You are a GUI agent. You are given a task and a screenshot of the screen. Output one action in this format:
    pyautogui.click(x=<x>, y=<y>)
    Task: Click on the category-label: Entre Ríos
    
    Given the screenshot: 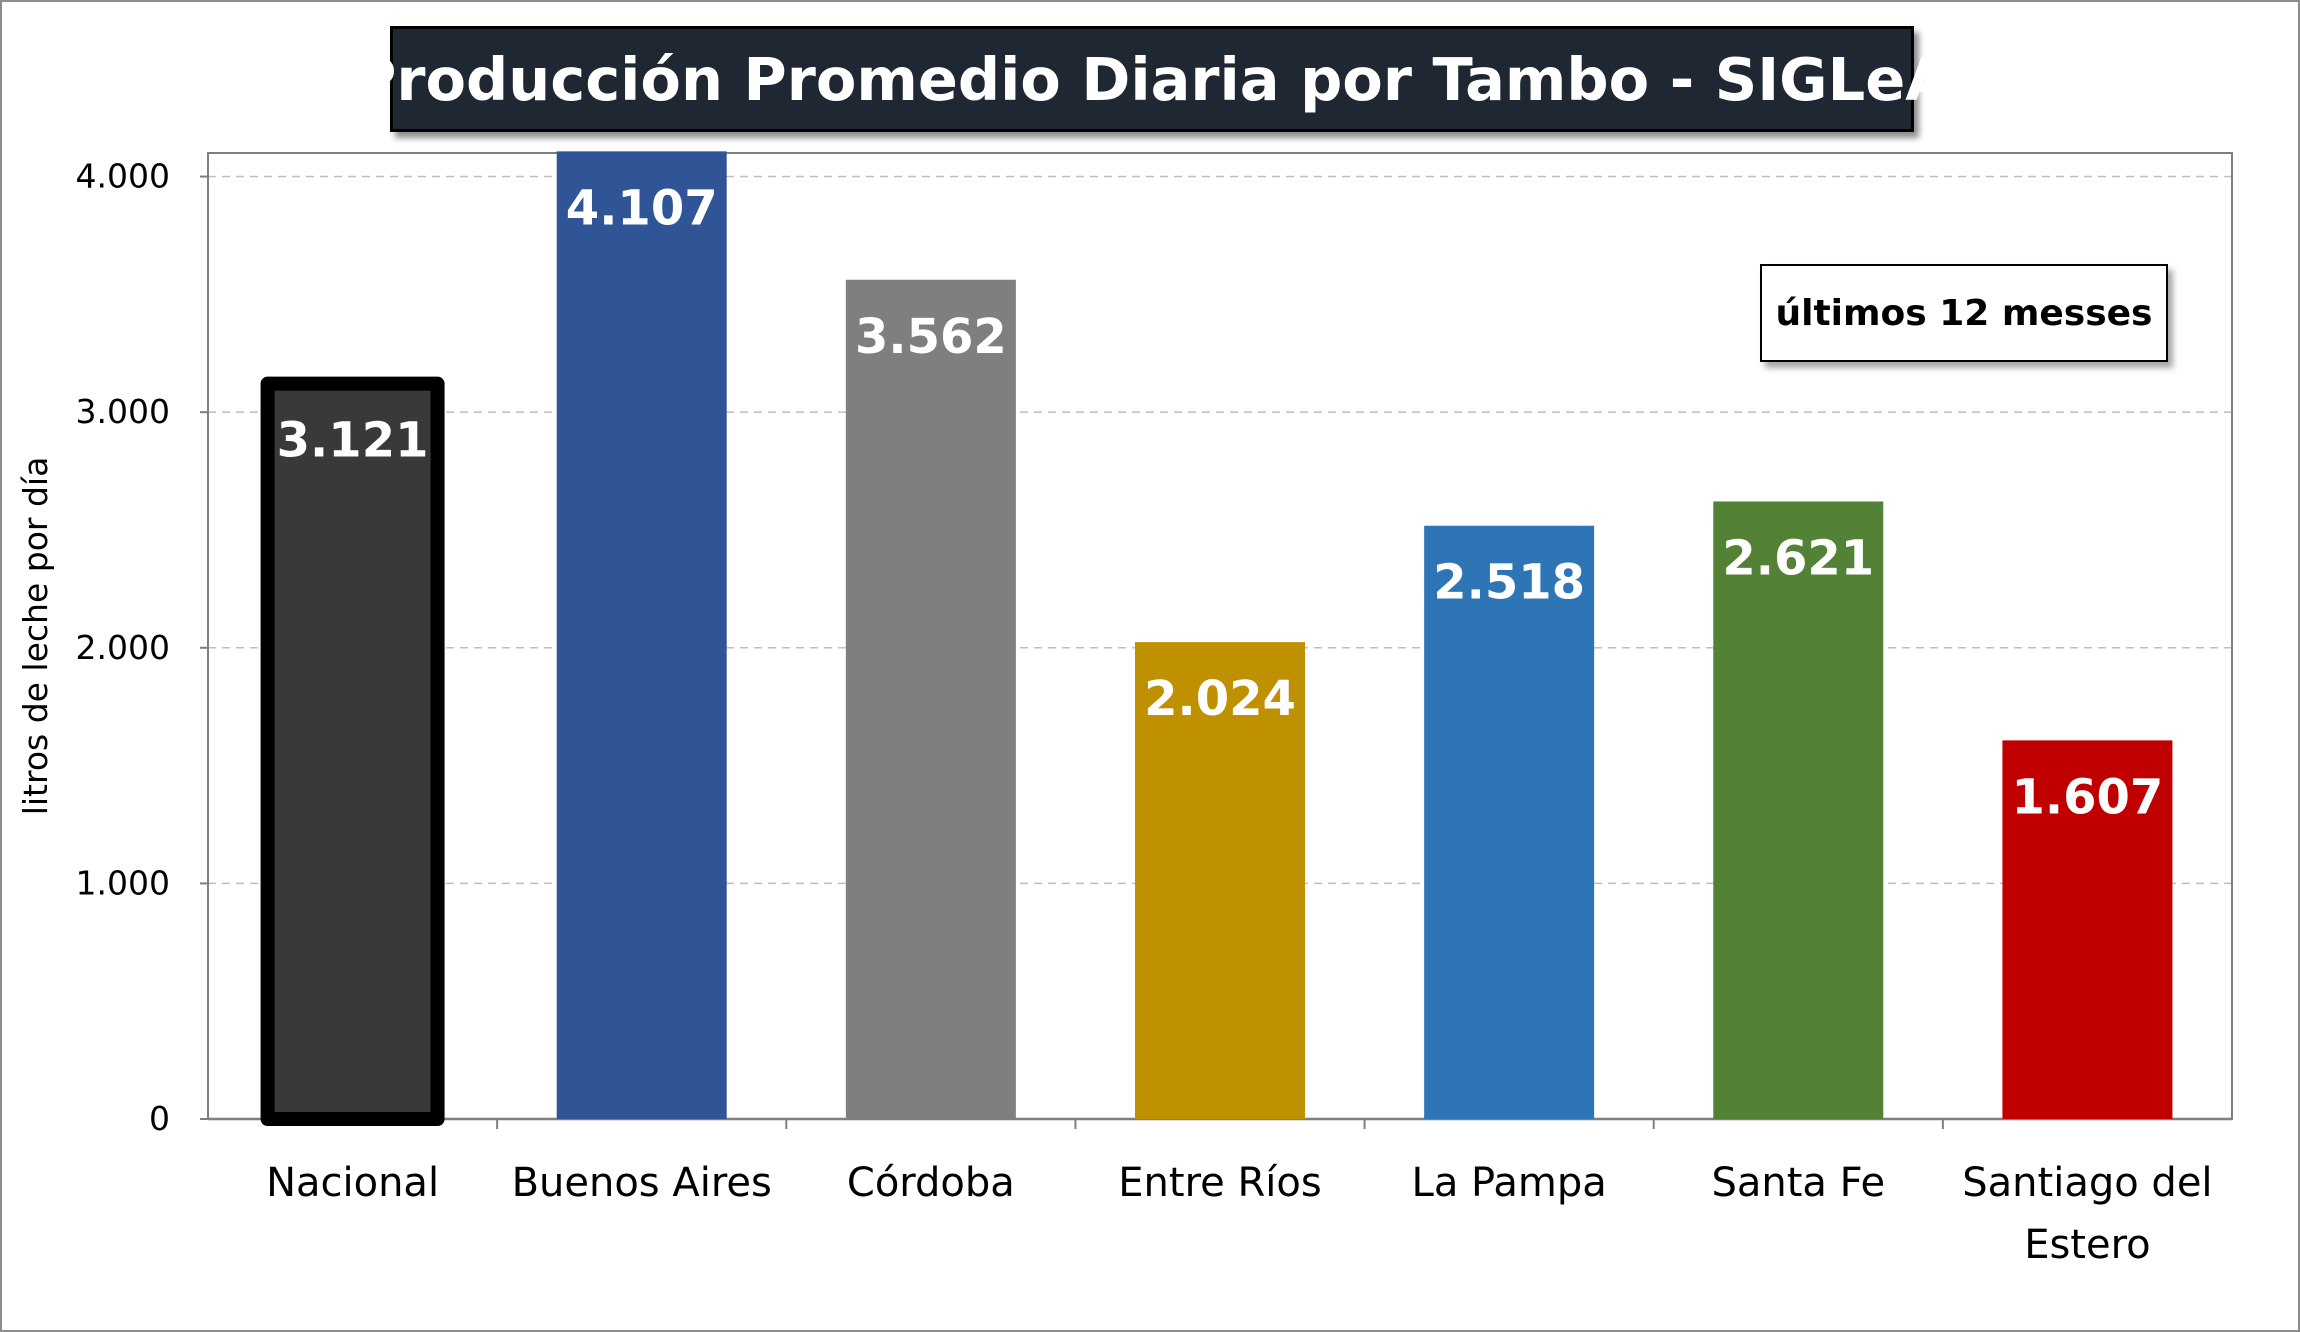 What is the action you would take?
    pyautogui.click(x=1219, y=1183)
    